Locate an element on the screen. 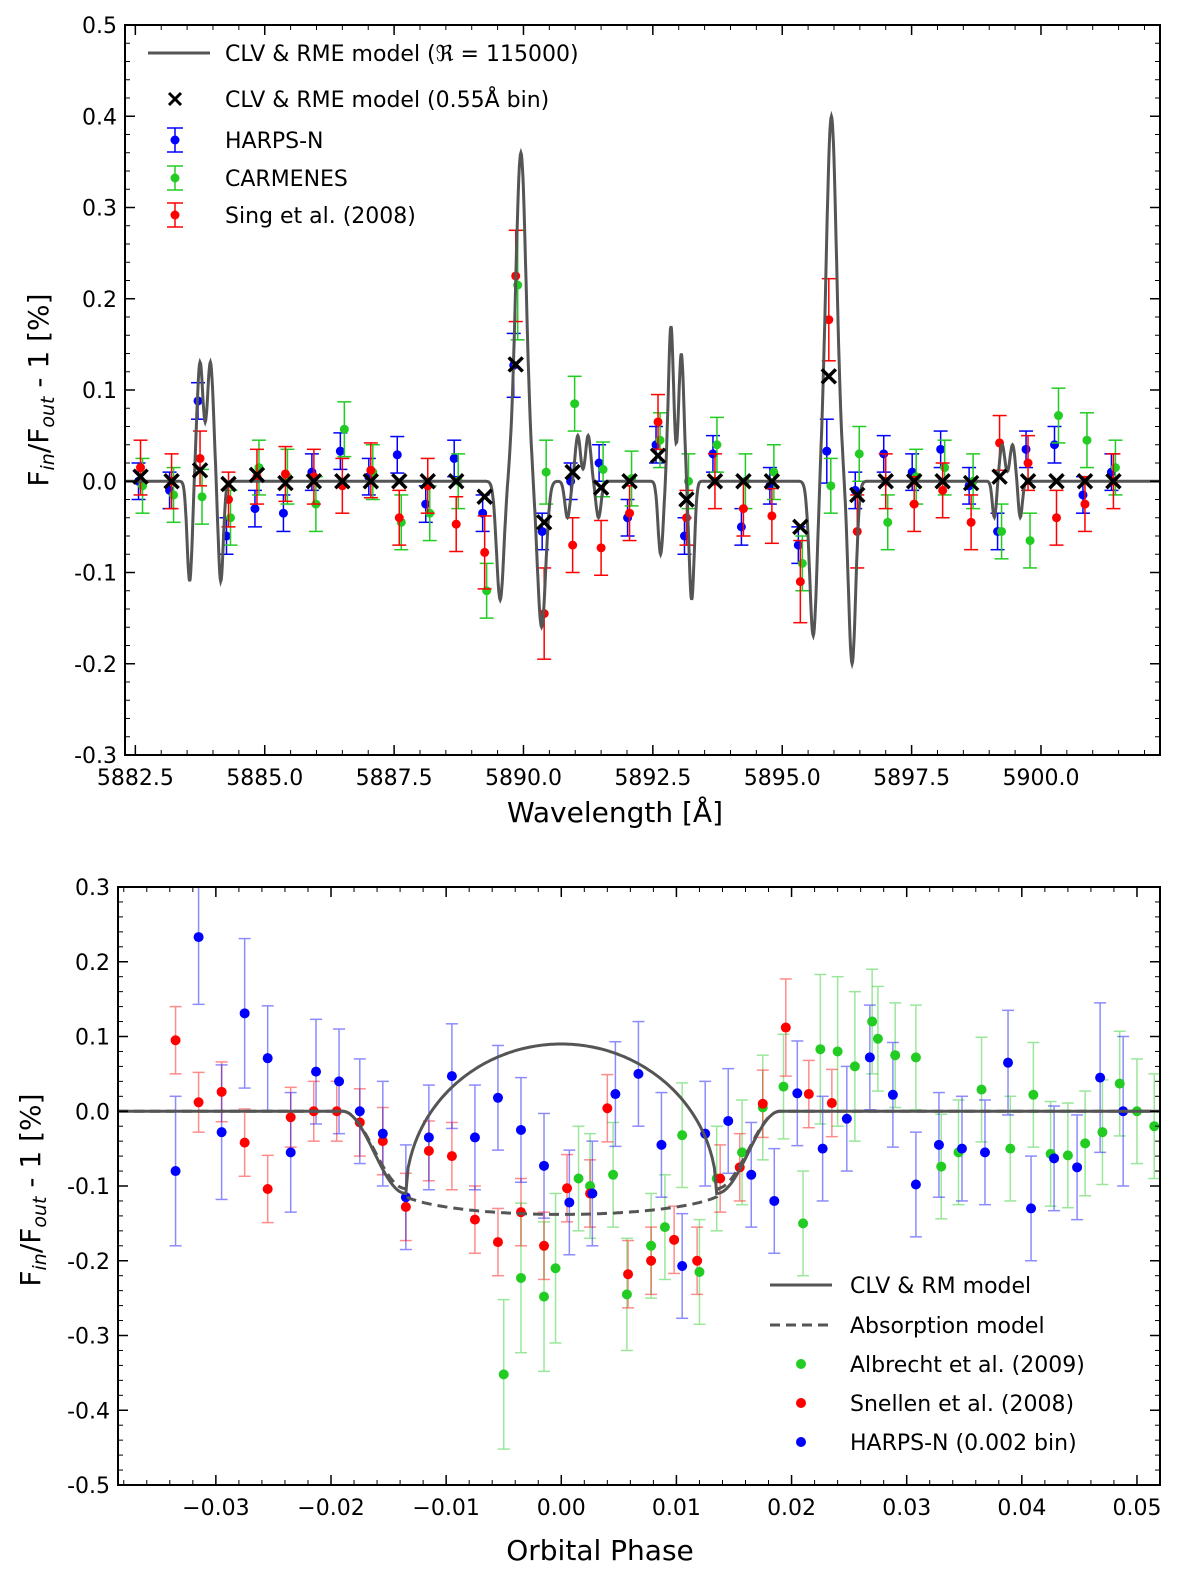 Image resolution: width=1200 pixels, height=1594 pixels. absorption-model-line is located at coordinates (638, 1162).